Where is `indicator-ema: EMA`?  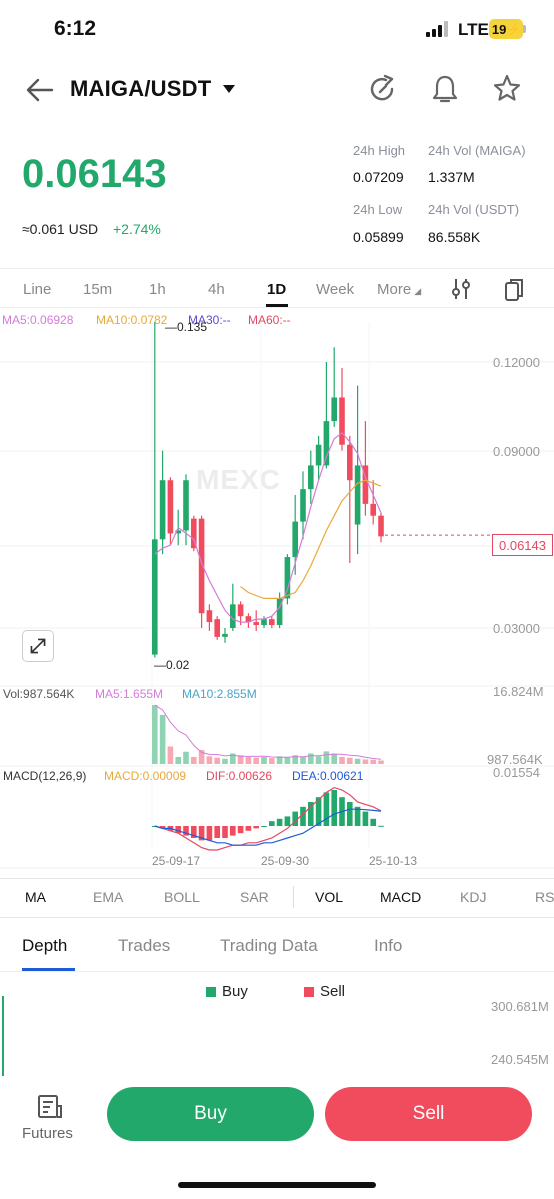
indicator-ema: EMA is located at coordinates (108, 897).